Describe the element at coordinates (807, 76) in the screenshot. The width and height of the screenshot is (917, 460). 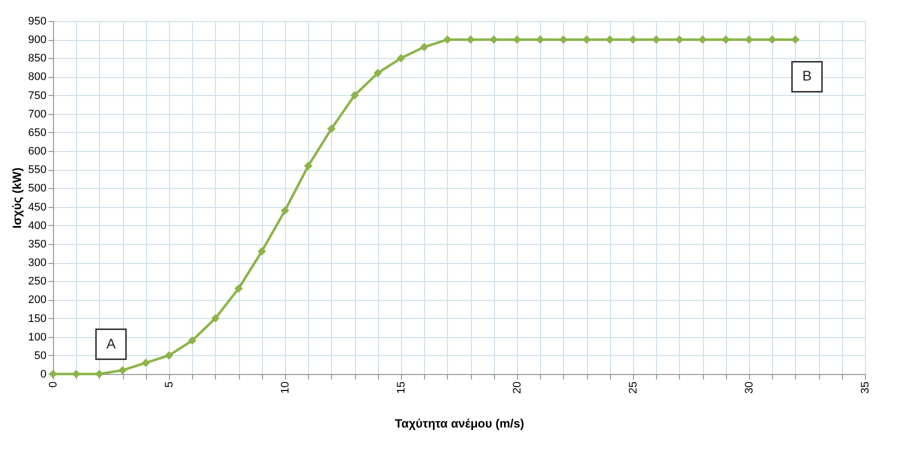
I see `annotation: B` at that location.